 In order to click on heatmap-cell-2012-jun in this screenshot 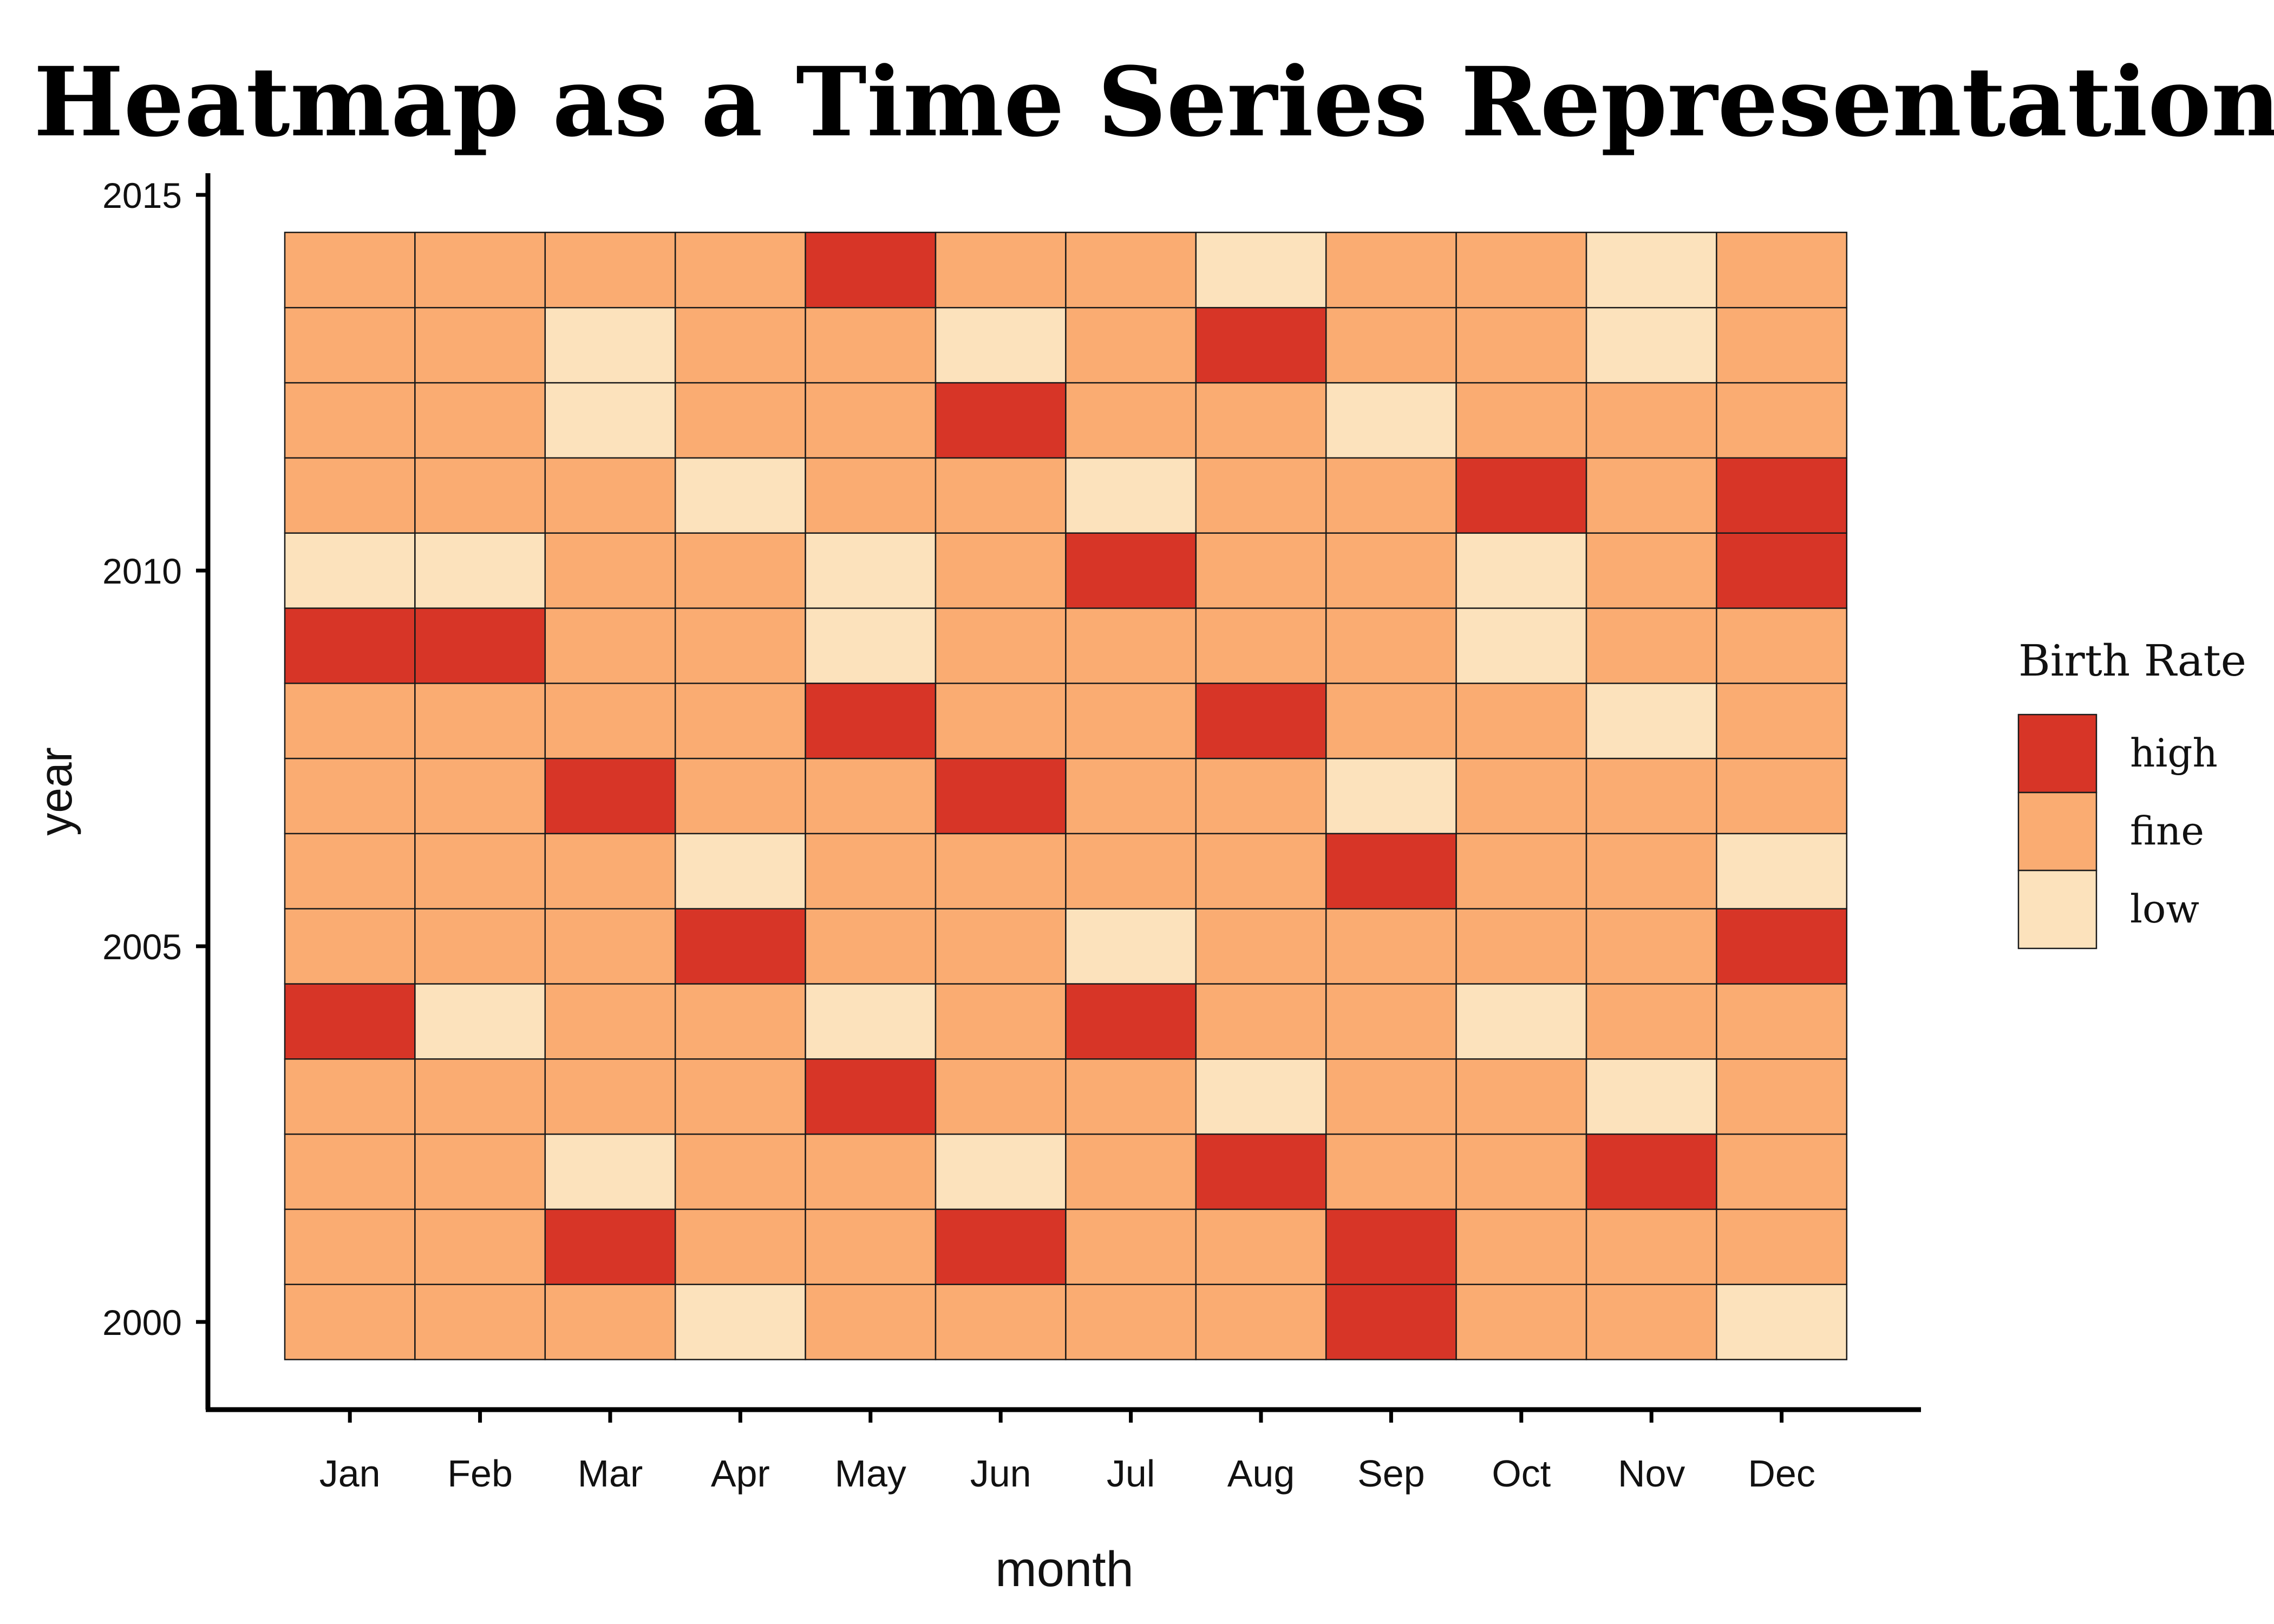, I will do `click(1001, 420)`.